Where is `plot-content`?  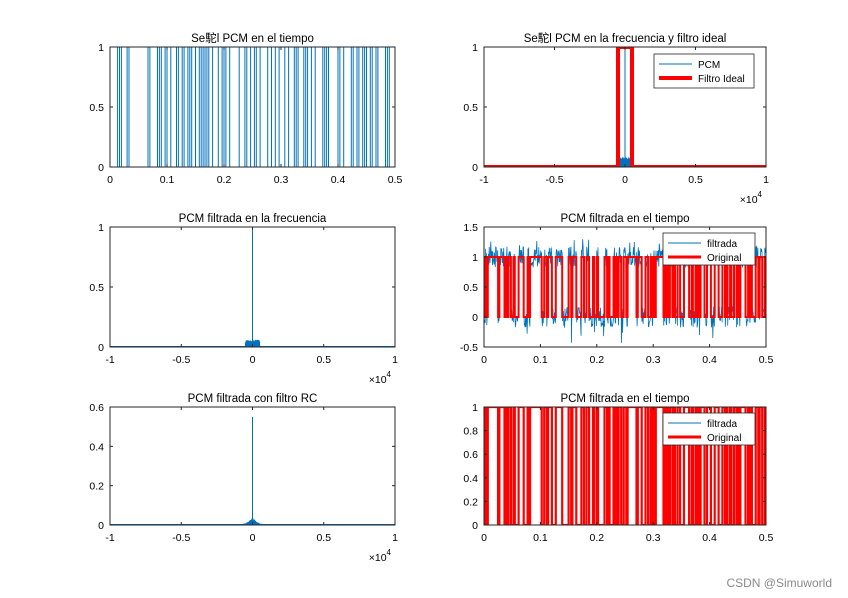
plot-content is located at coordinates (625, 291).